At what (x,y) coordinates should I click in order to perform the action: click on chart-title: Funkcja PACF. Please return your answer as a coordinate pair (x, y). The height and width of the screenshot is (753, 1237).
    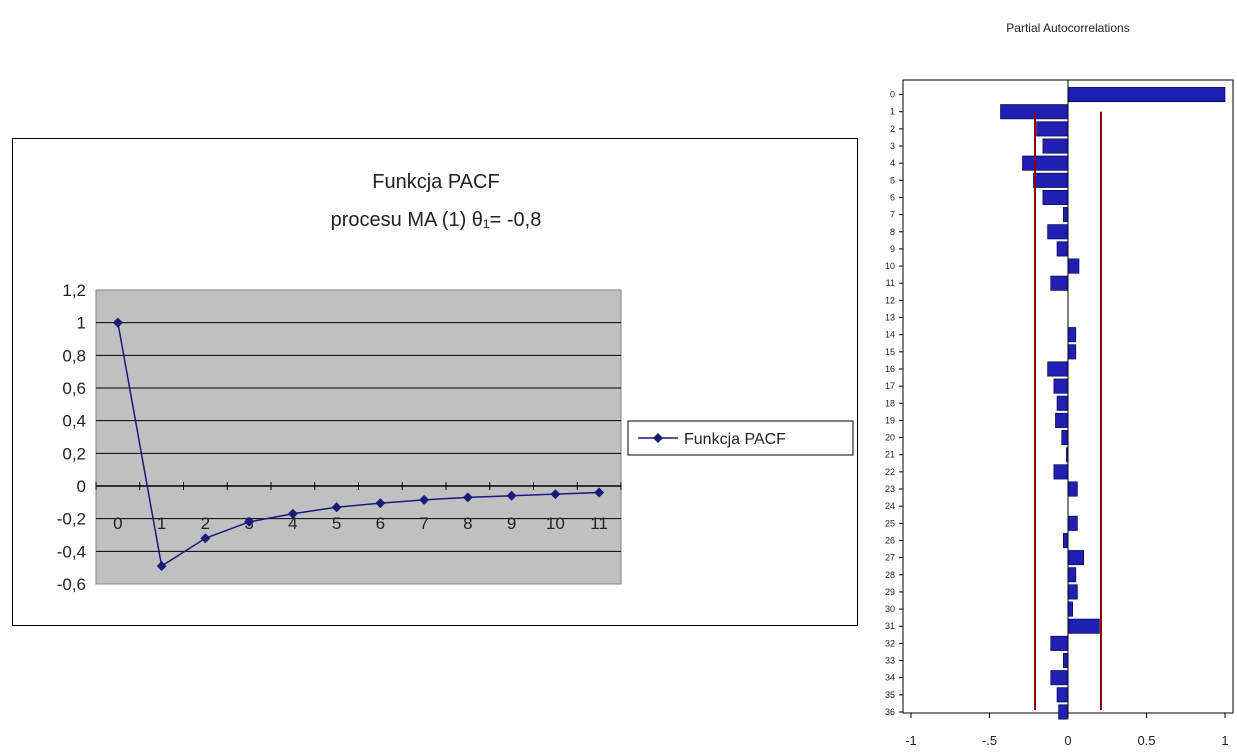
    Looking at the image, I should click on (435, 182).